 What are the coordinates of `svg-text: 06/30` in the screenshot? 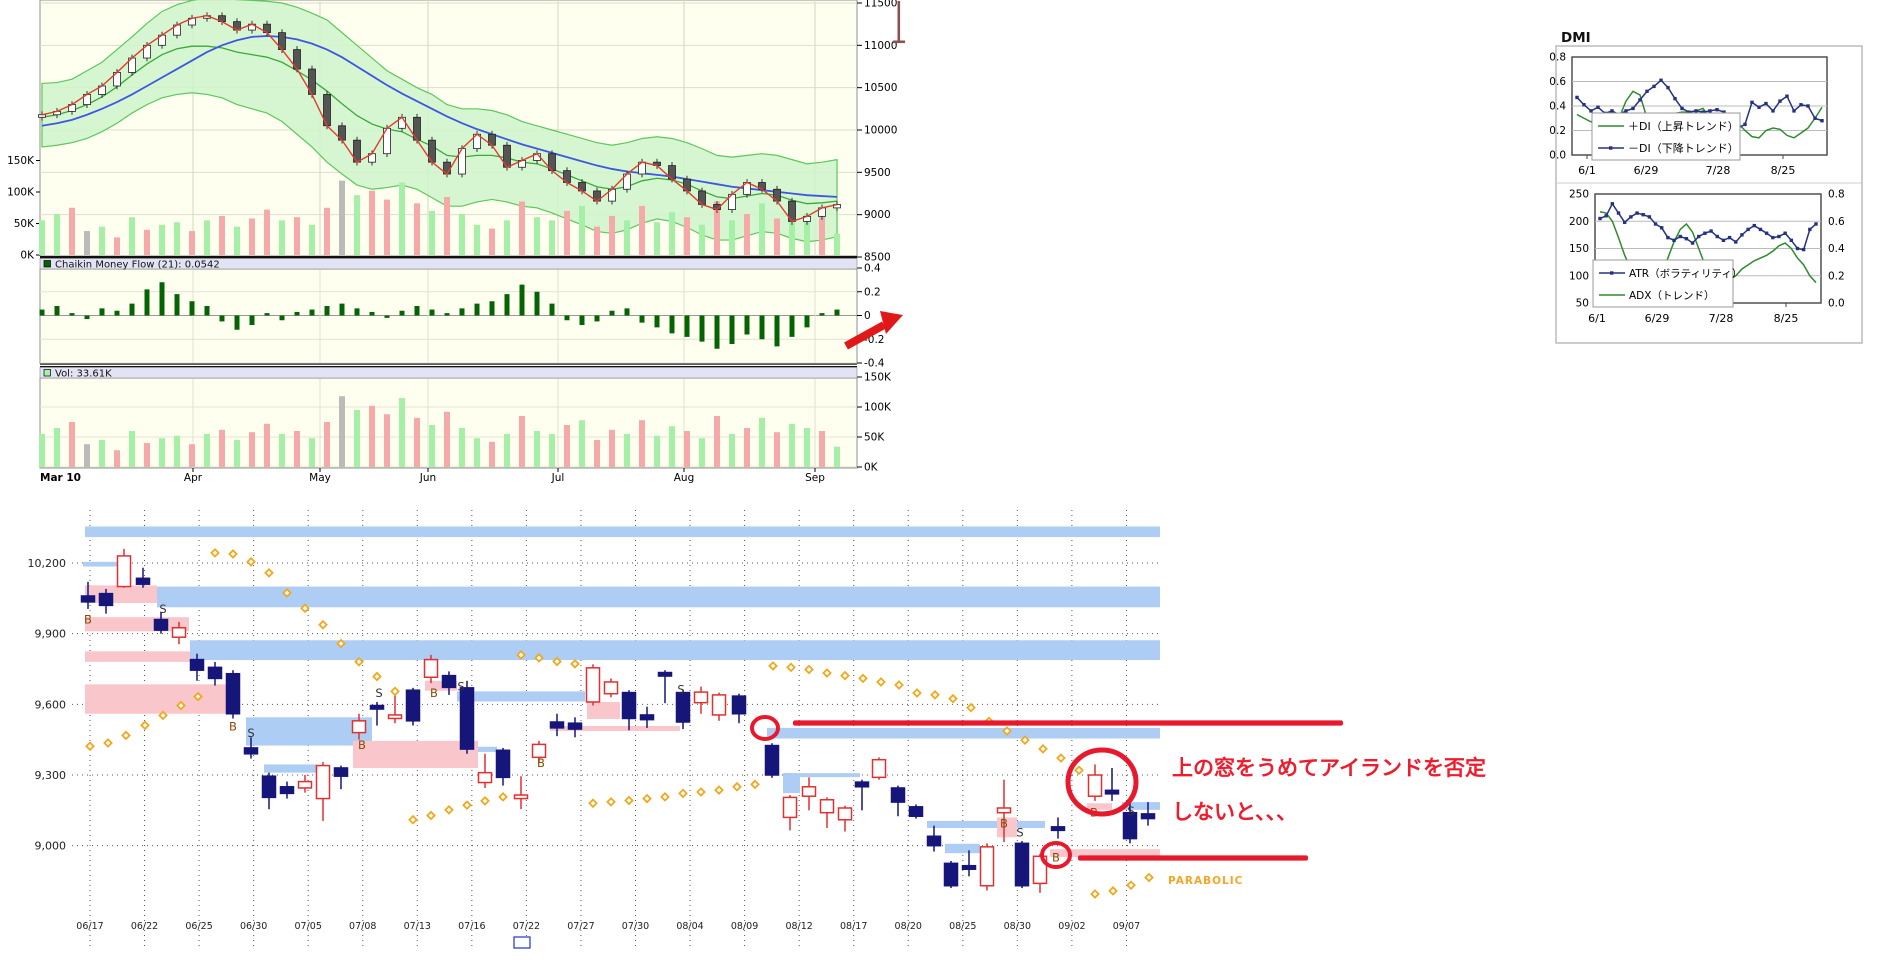 It's located at (253, 926).